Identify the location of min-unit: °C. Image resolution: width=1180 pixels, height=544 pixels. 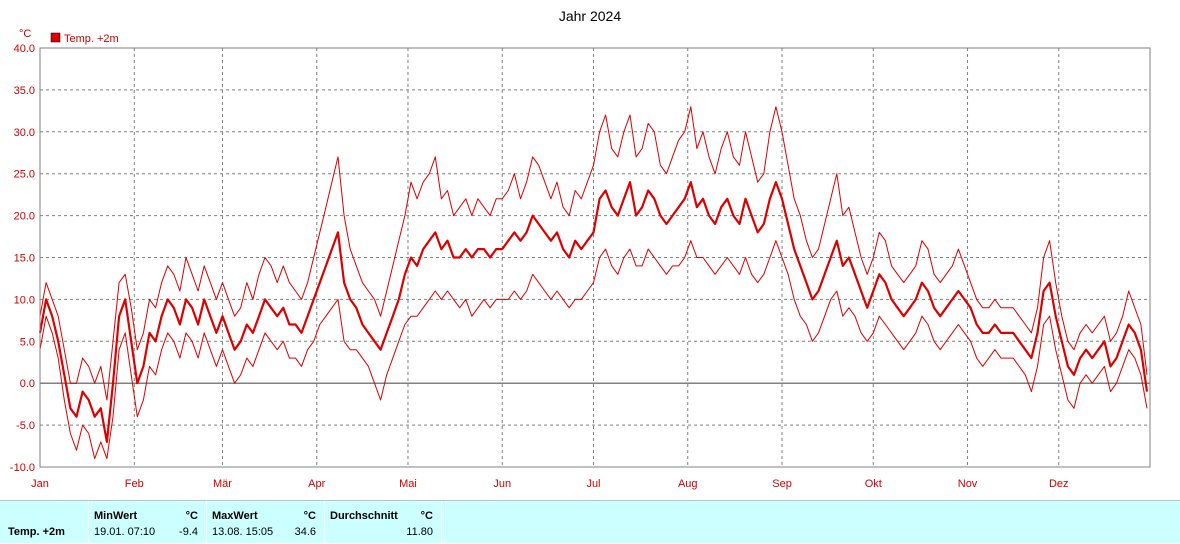
(191, 516).